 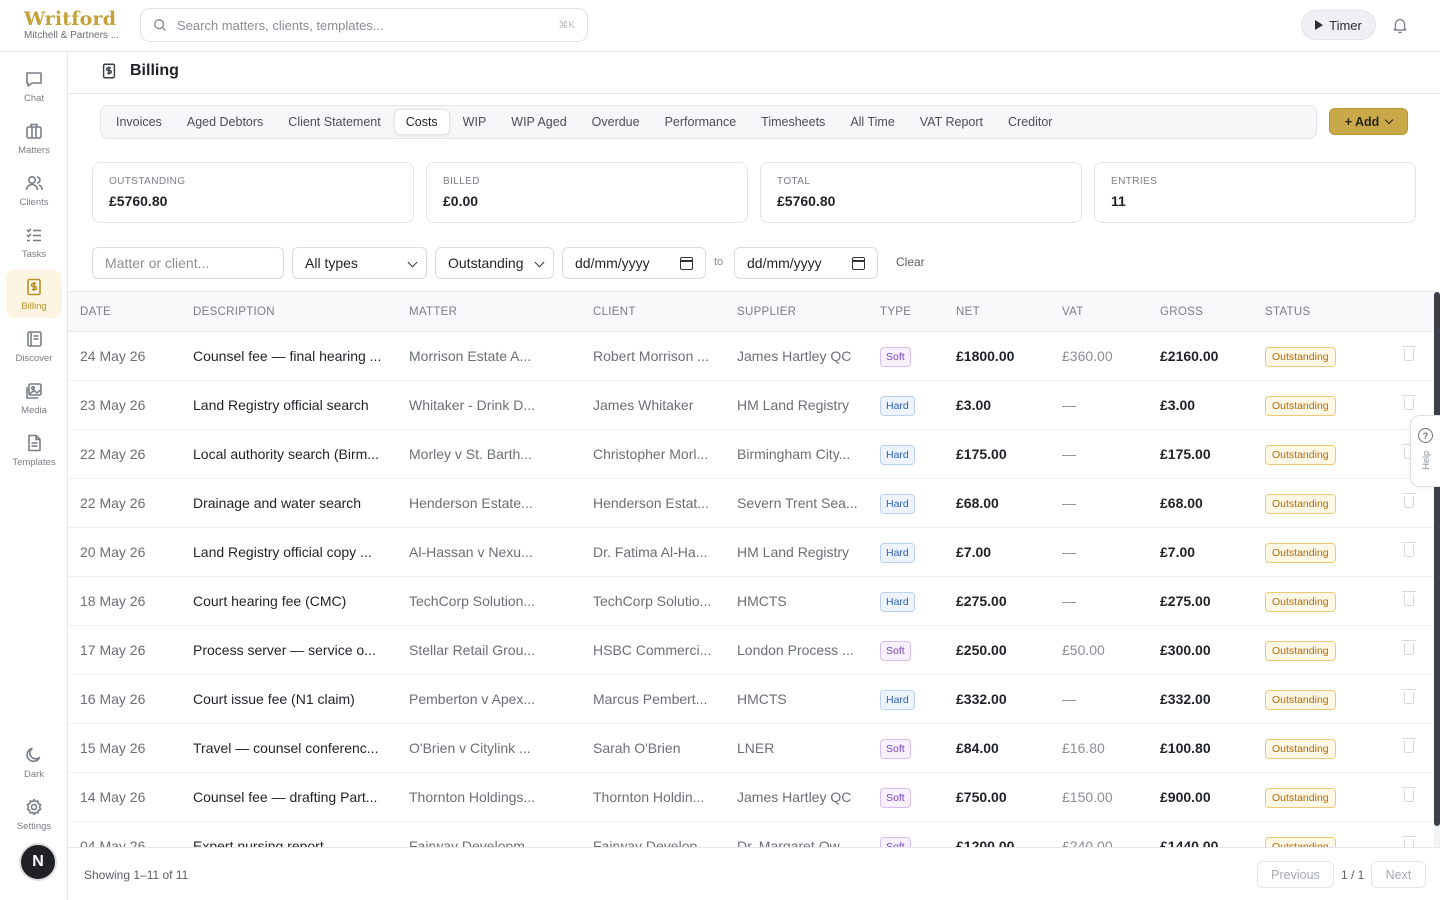 I want to click on tab-client-statement: Client Statement, so click(x=334, y=122).